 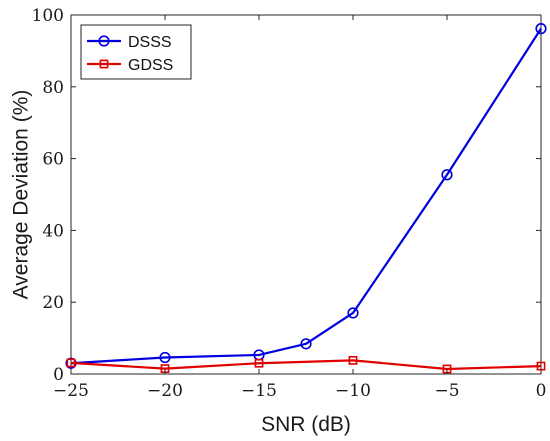 What do you see at coordinates (150, 42) in the screenshot?
I see `dsss-legend-label: DSSS` at bounding box center [150, 42].